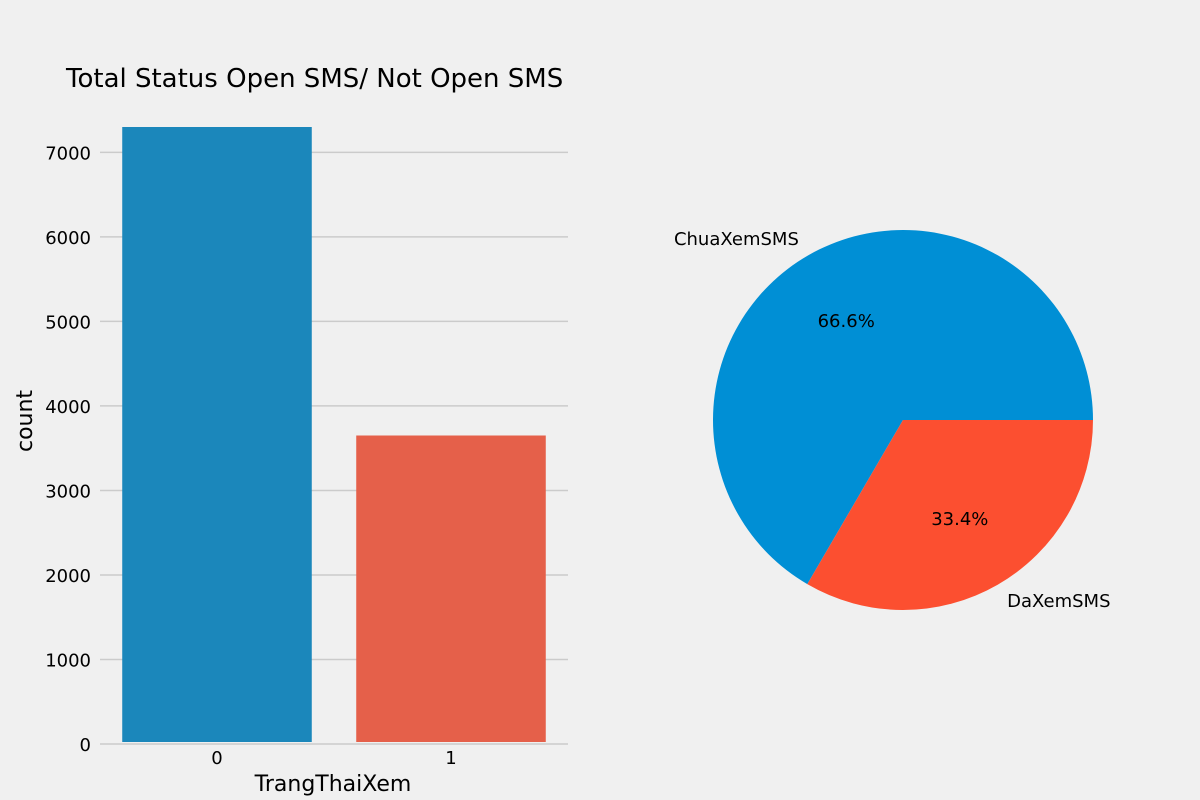 This screenshot has height=800, width=1200. I want to click on bar-y-tick-label: 4000, so click(68, 407).